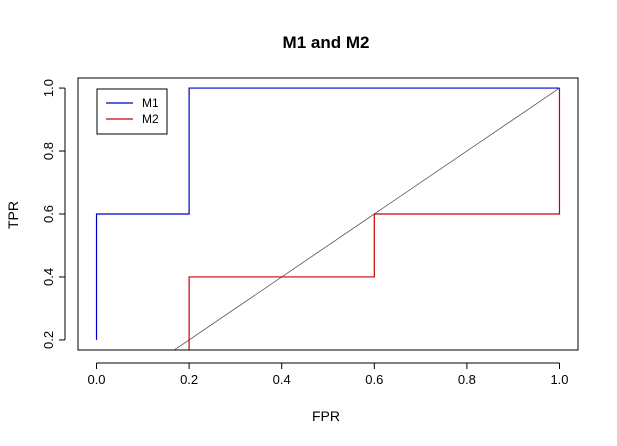  What do you see at coordinates (326, 416) in the screenshot?
I see `x-axis-label: FPR` at bounding box center [326, 416].